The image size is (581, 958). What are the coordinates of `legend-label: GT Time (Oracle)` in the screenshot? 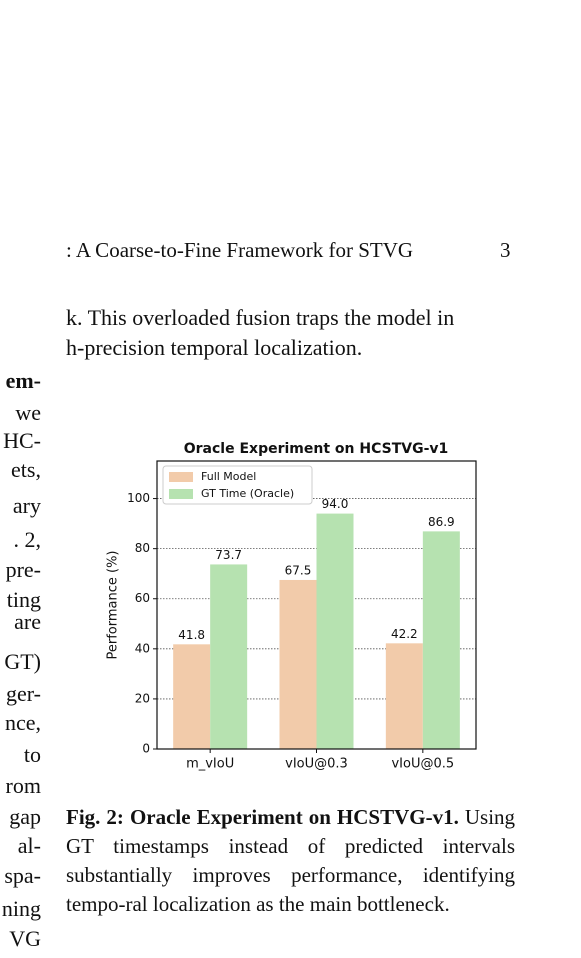 It's located at (247, 493).